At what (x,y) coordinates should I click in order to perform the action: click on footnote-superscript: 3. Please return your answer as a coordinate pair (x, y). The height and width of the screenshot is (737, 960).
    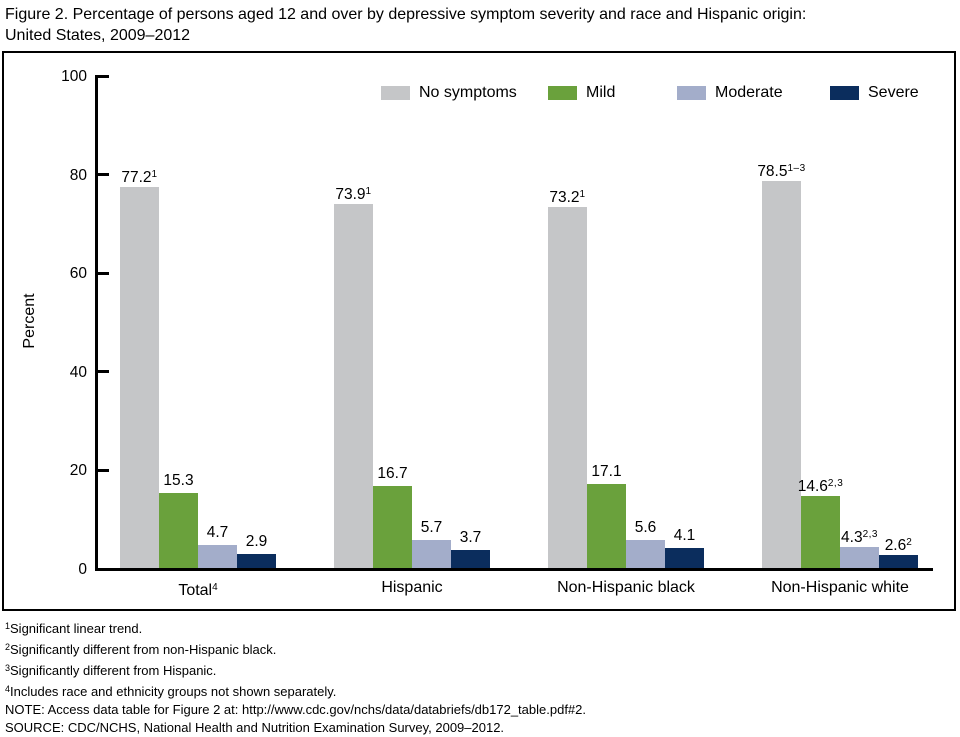
    Looking at the image, I should click on (8, 668).